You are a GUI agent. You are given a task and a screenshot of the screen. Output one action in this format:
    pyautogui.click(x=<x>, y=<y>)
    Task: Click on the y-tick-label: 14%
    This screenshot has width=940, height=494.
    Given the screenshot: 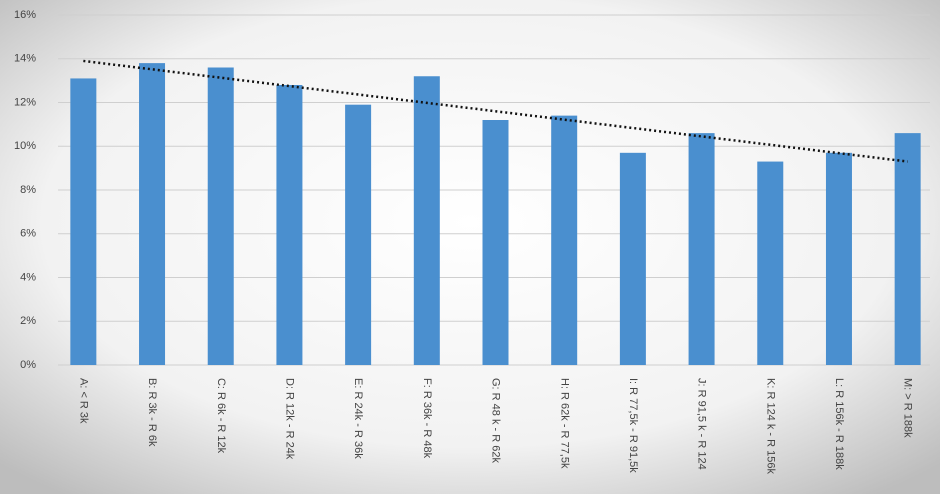 What is the action you would take?
    pyautogui.click(x=25, y=59)
    